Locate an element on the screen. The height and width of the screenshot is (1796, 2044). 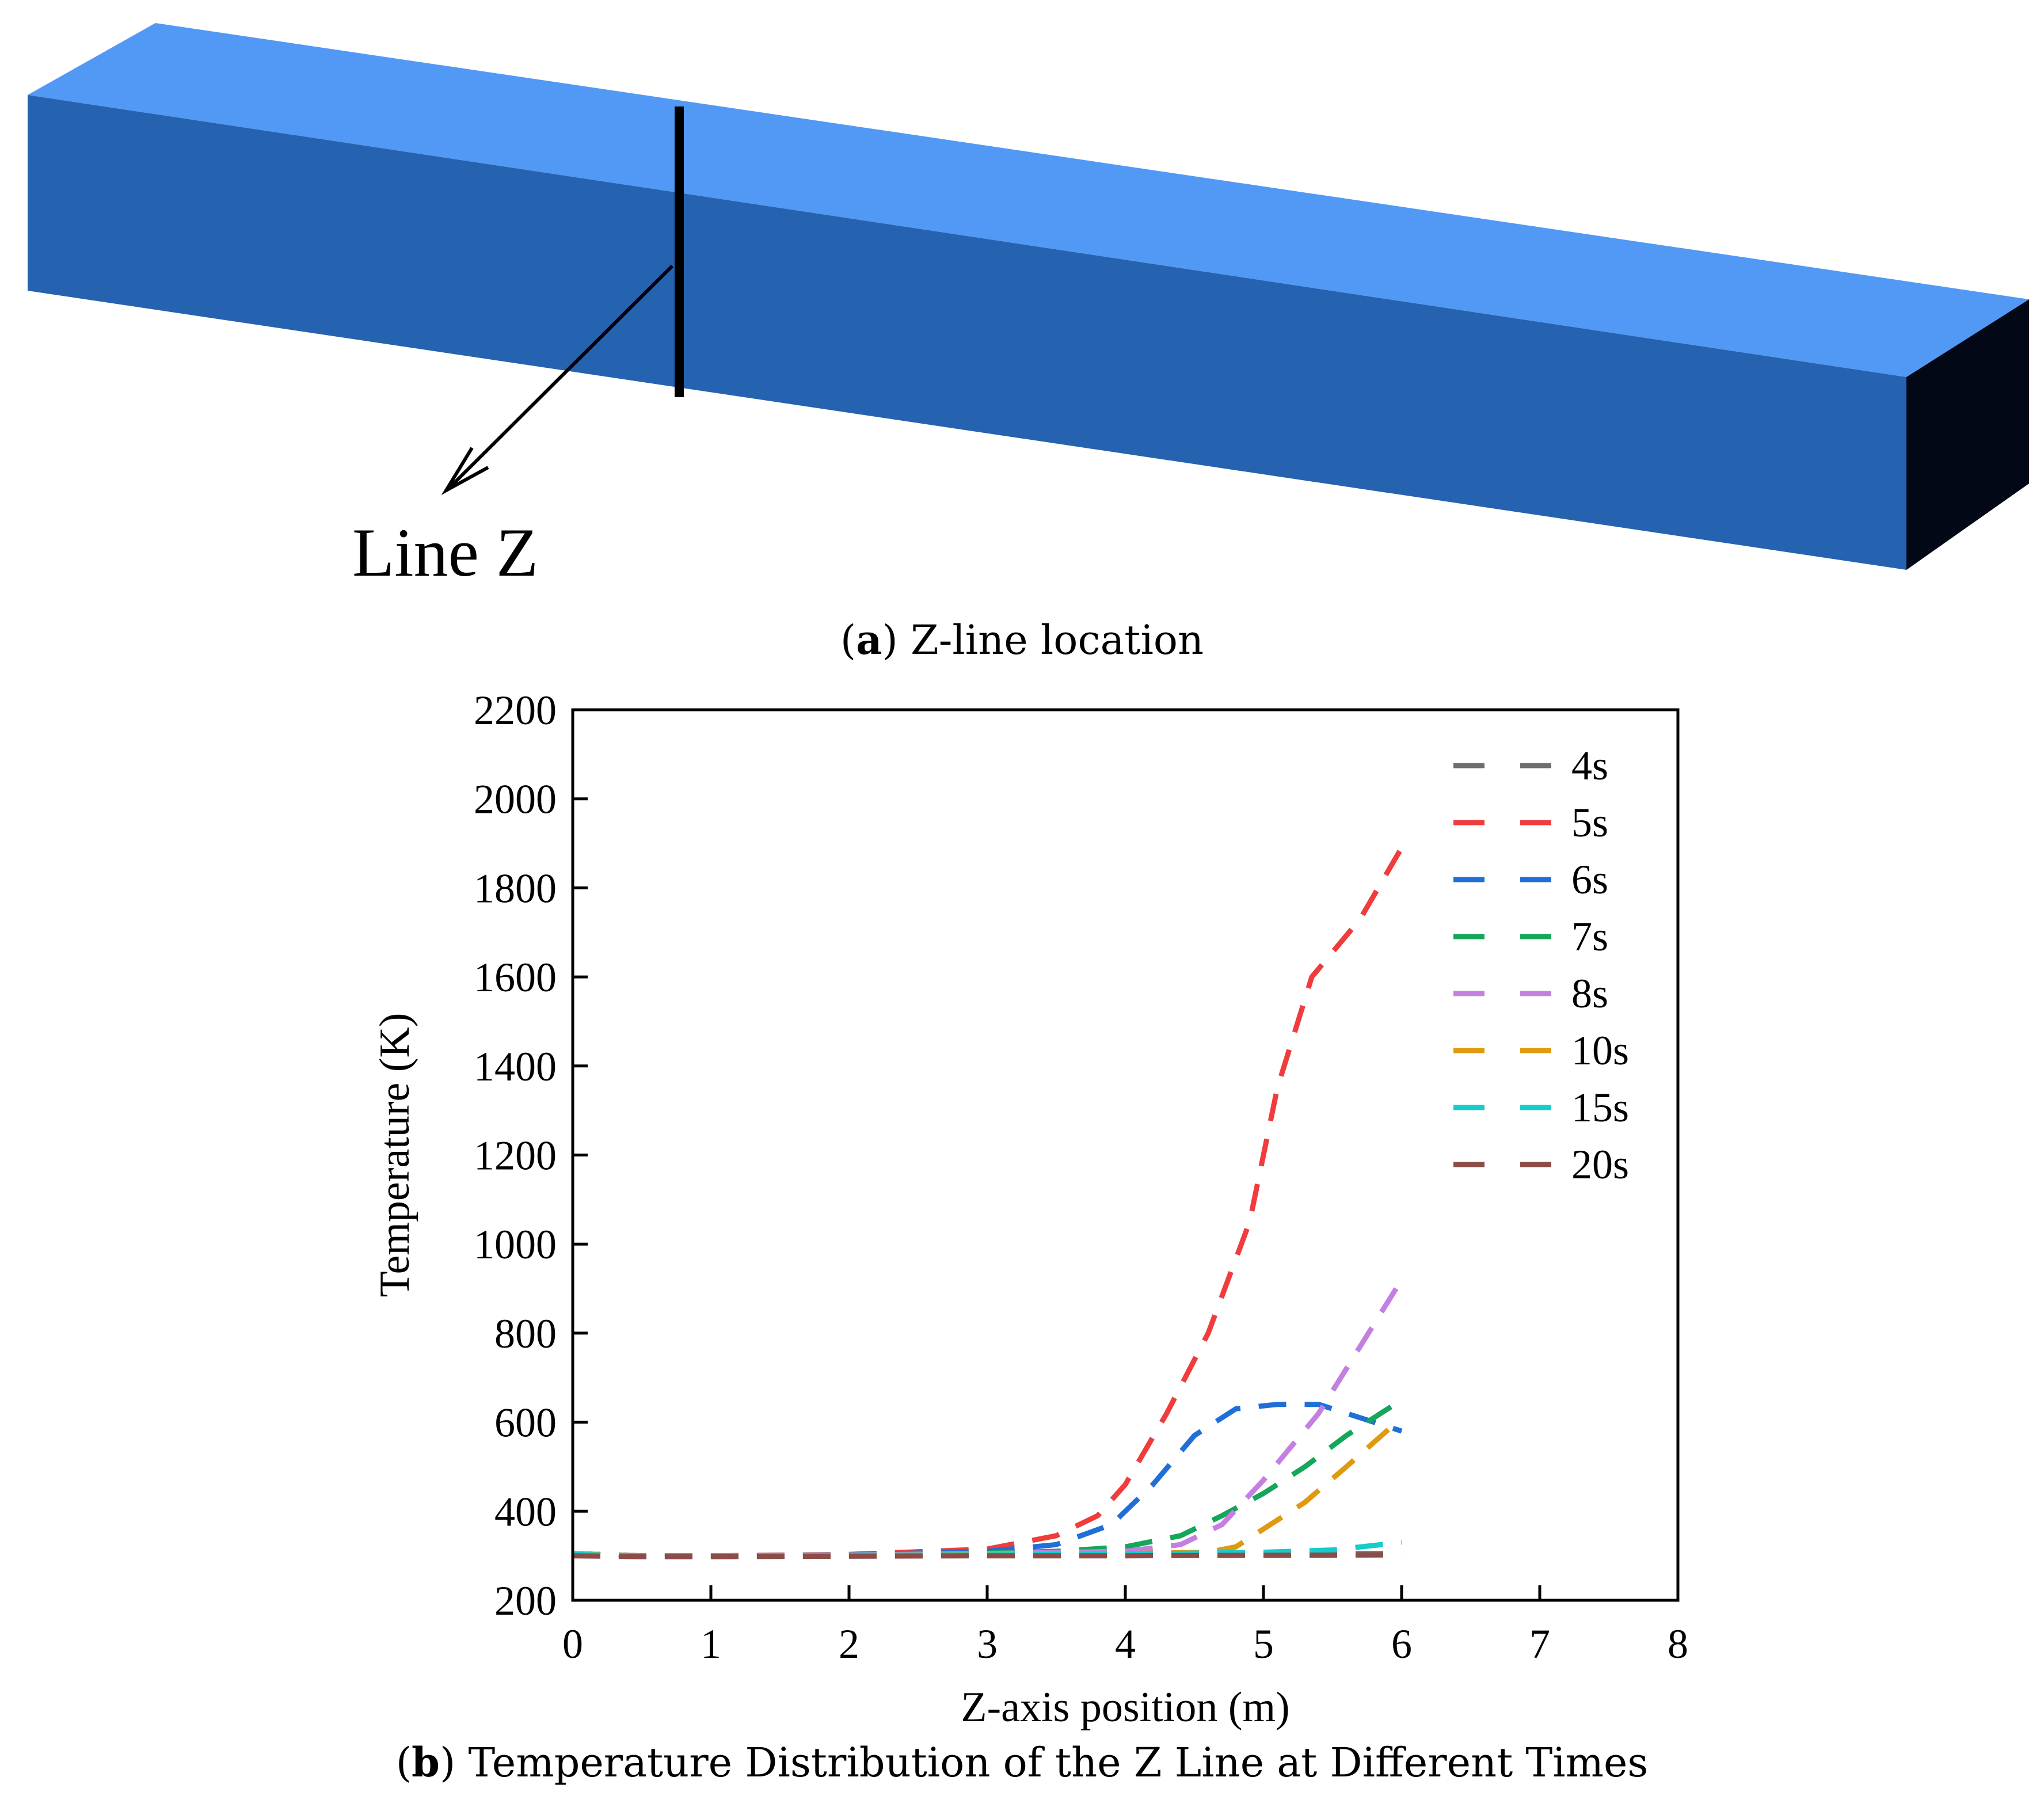
legend-label-4s: 4s is located at coordinates (1589, 766).